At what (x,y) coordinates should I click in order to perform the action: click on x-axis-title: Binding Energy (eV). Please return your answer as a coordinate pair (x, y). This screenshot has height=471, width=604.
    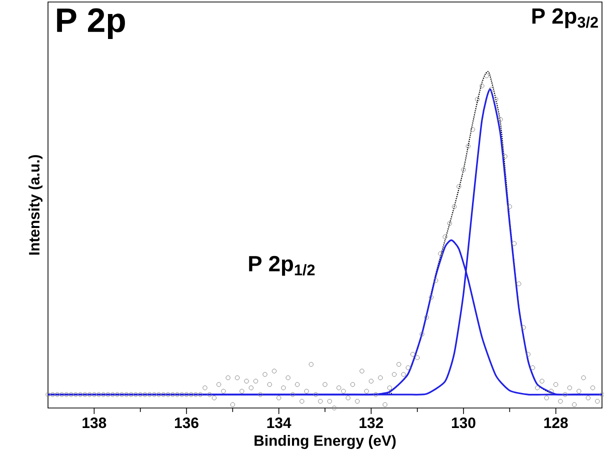
    Looking at the image, I should click on (325, 441).